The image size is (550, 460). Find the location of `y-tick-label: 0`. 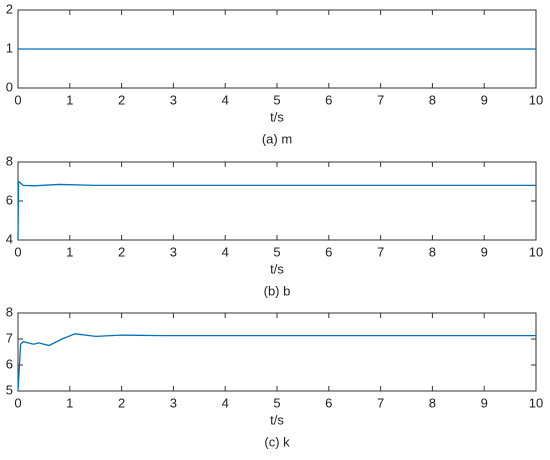

y-tick-label: 0 is located at coordinates (9, 86).